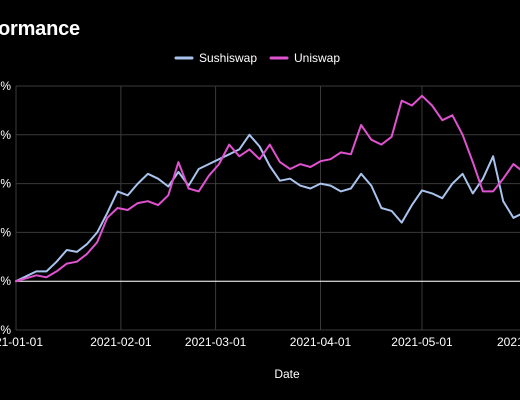  I want to click on y-axis-tick-labels: %%%%%%, so click(5, 208).